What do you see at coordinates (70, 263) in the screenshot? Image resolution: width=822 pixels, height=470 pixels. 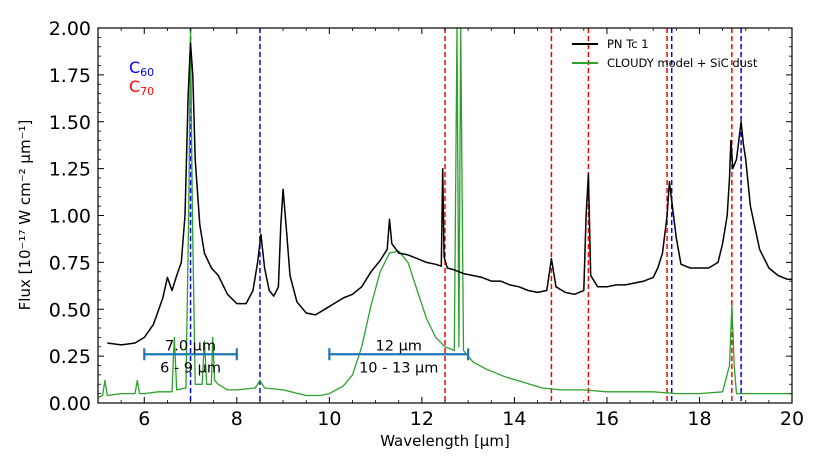 I see `y-tick-label-3: 0.75` at bounding box center [70, 263].